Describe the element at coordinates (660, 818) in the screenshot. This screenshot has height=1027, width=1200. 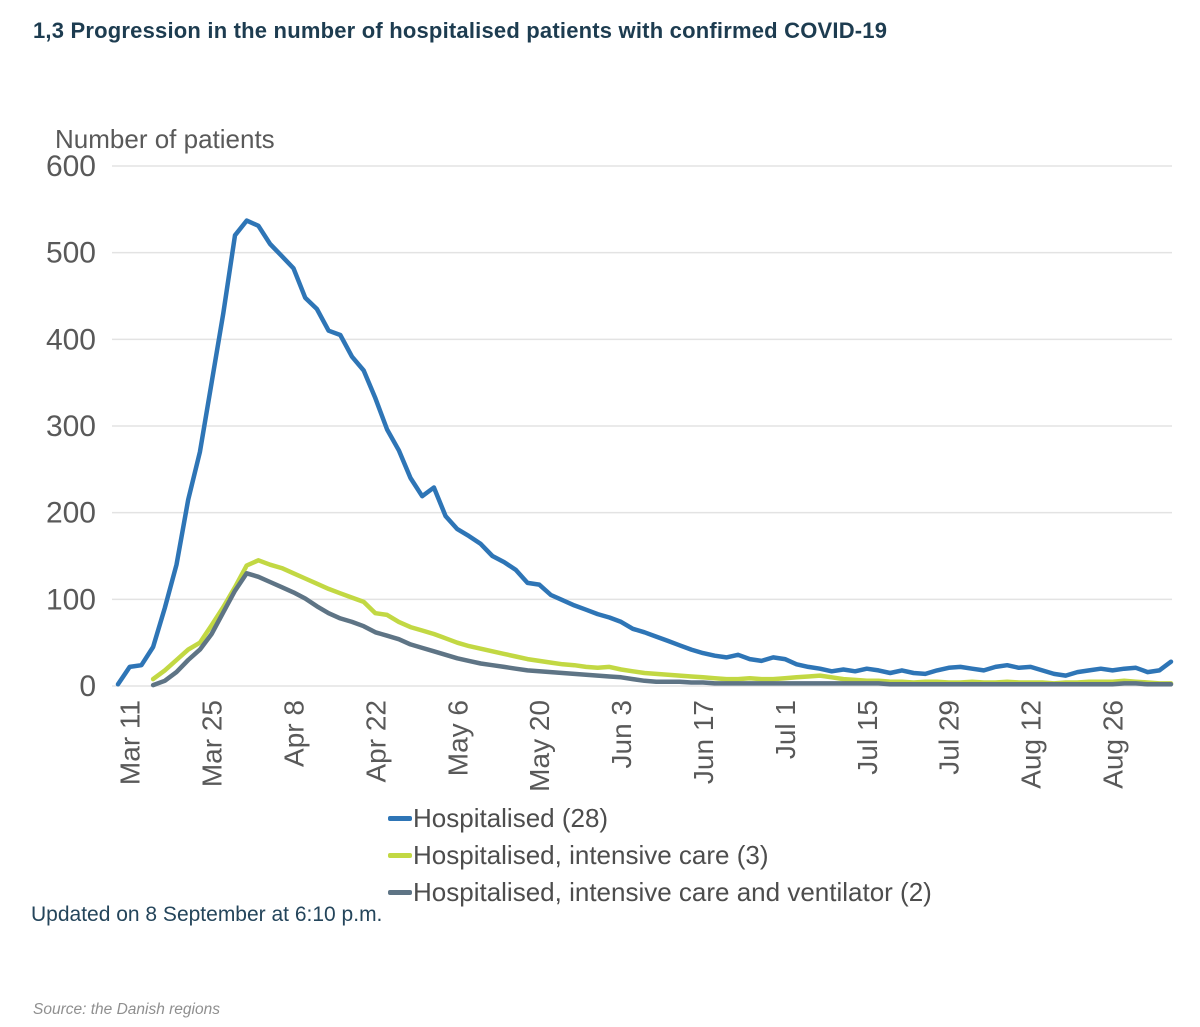
I see `legend-item-hospitalised: Hospitalised (28)` at that location.